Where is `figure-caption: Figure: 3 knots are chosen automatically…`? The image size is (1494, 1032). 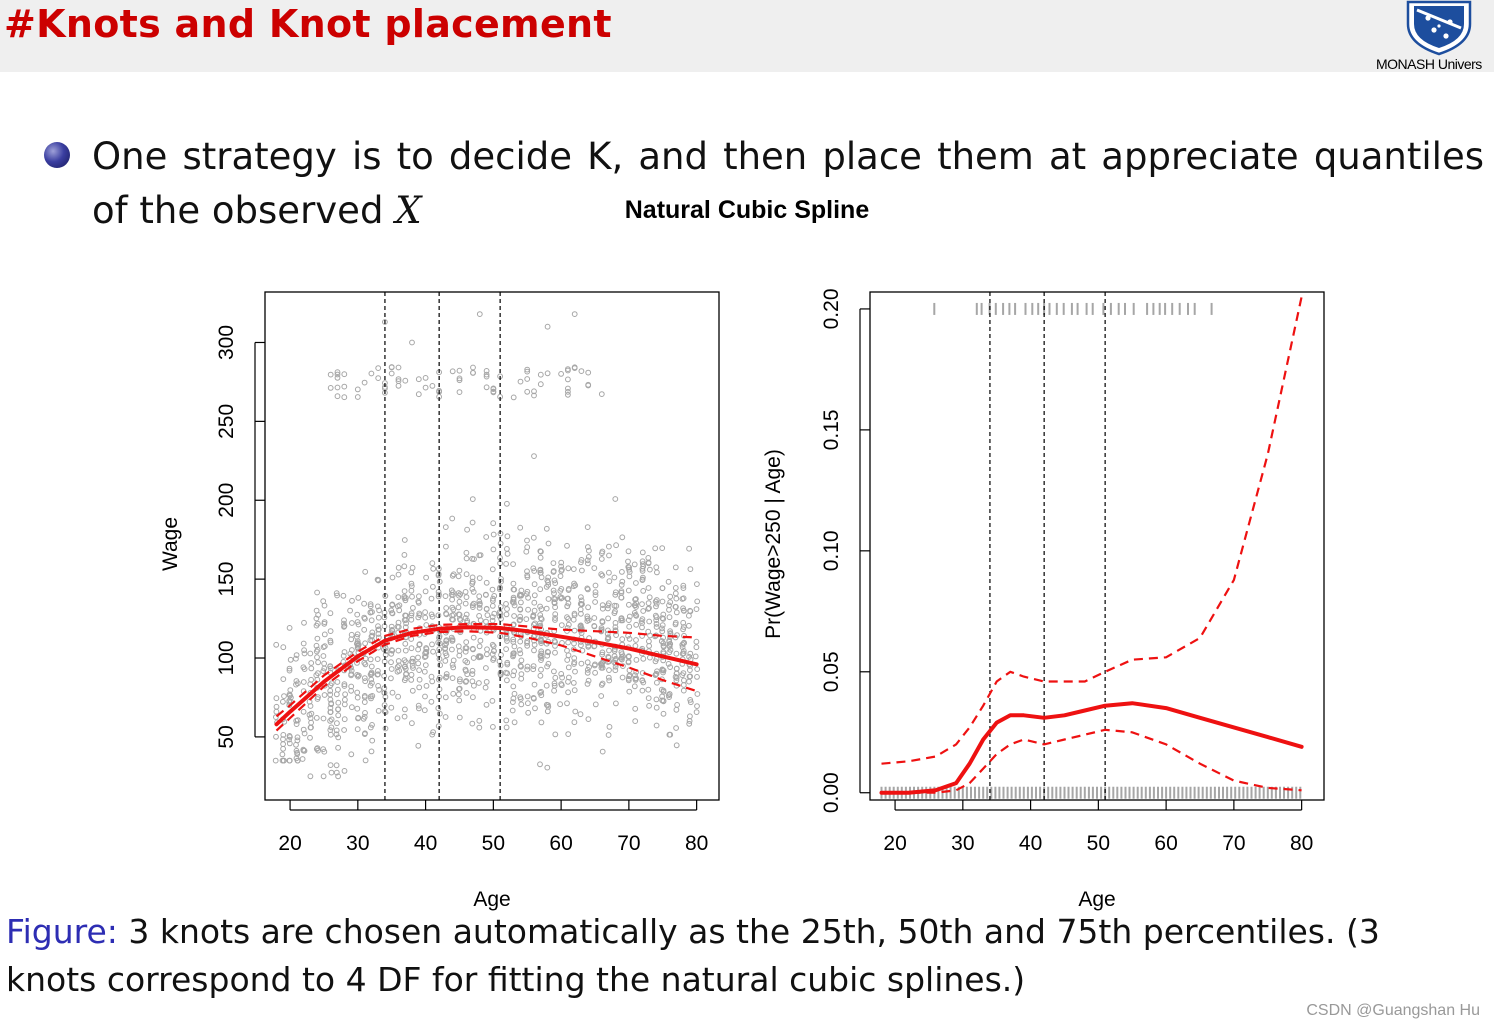 figure-caption: Figure: 3 knots are chosen automatically… is located at coordinates (726, 956).